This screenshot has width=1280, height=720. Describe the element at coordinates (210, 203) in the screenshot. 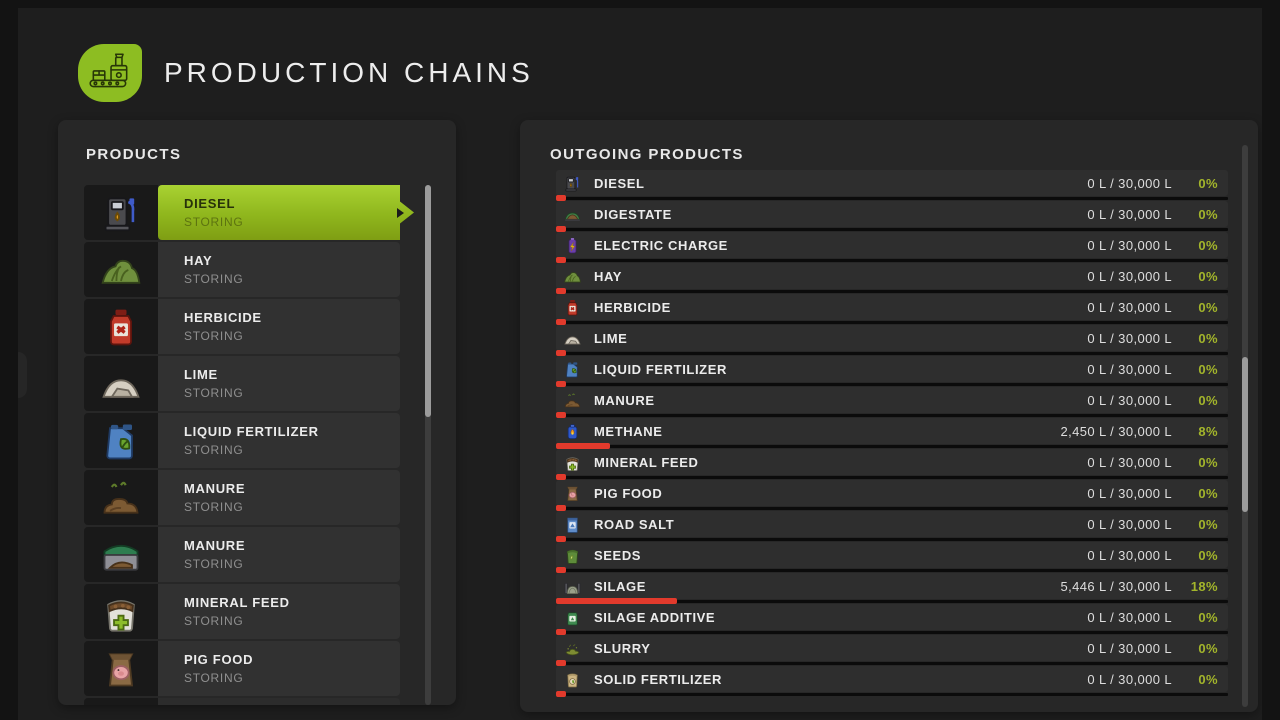

I see `product-label: DIESEL` at that location.